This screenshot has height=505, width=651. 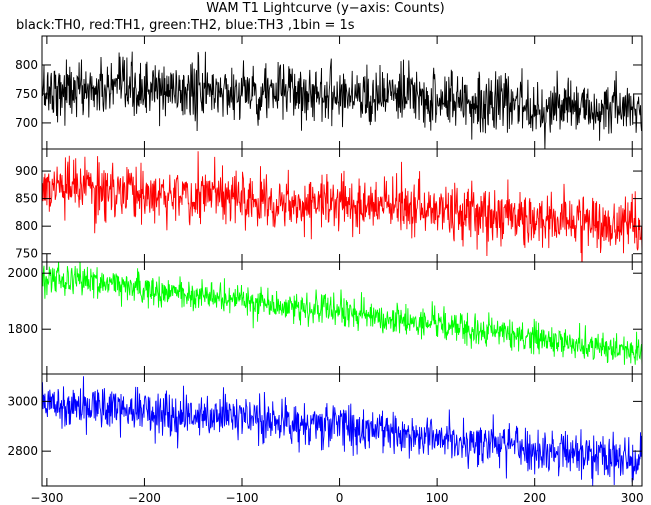 I want to click on y-tick-label: 1800, so click(x=22, y=329).